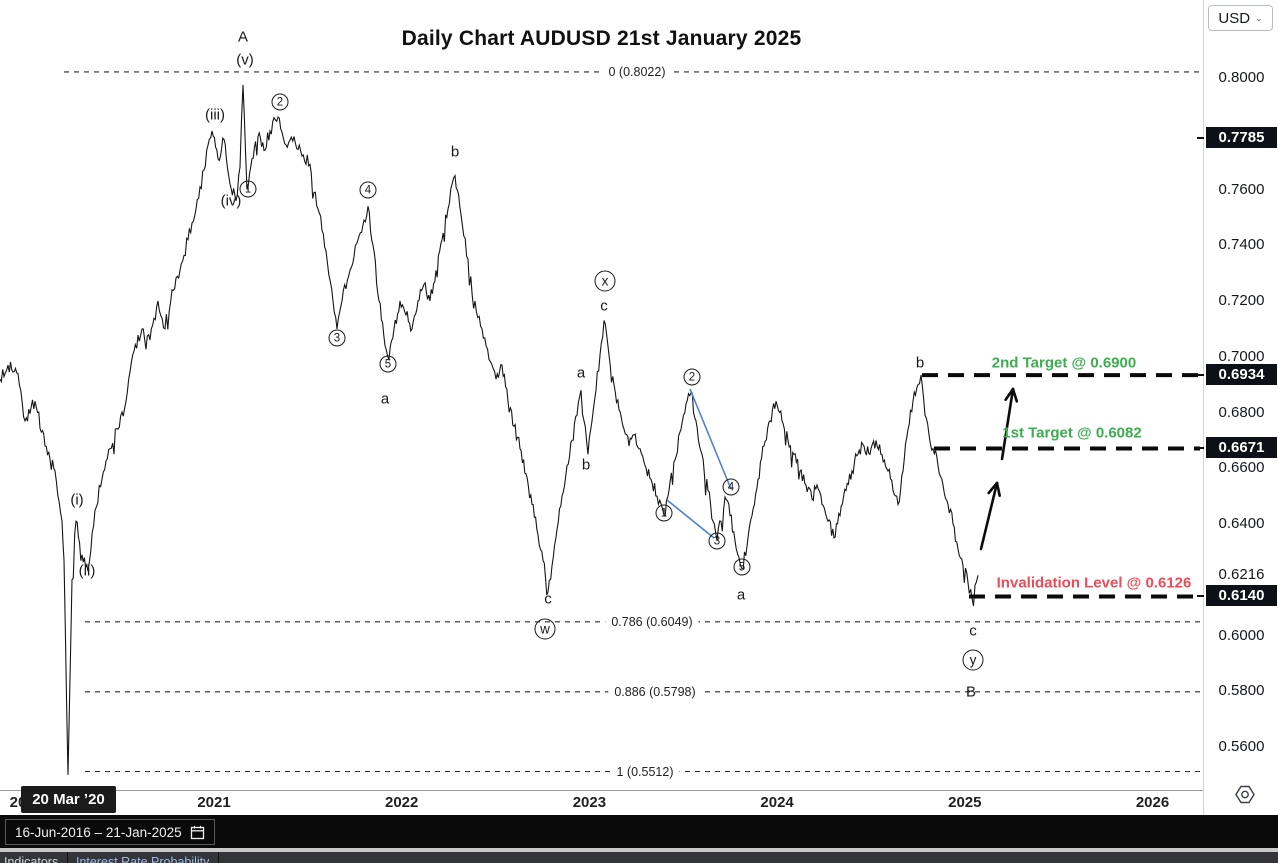 This screenshot has width=1278, height=863. I want to click on fib-level-label: 0 (0.8022), so click(637, 71).